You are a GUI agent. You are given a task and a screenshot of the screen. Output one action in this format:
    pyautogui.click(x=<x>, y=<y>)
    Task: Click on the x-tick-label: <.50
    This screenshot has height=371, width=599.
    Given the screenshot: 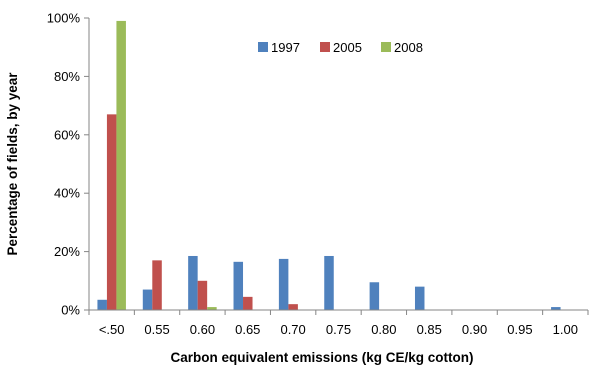 What is the action you would take?
    pyautogui.click(x=112, y=329)
    